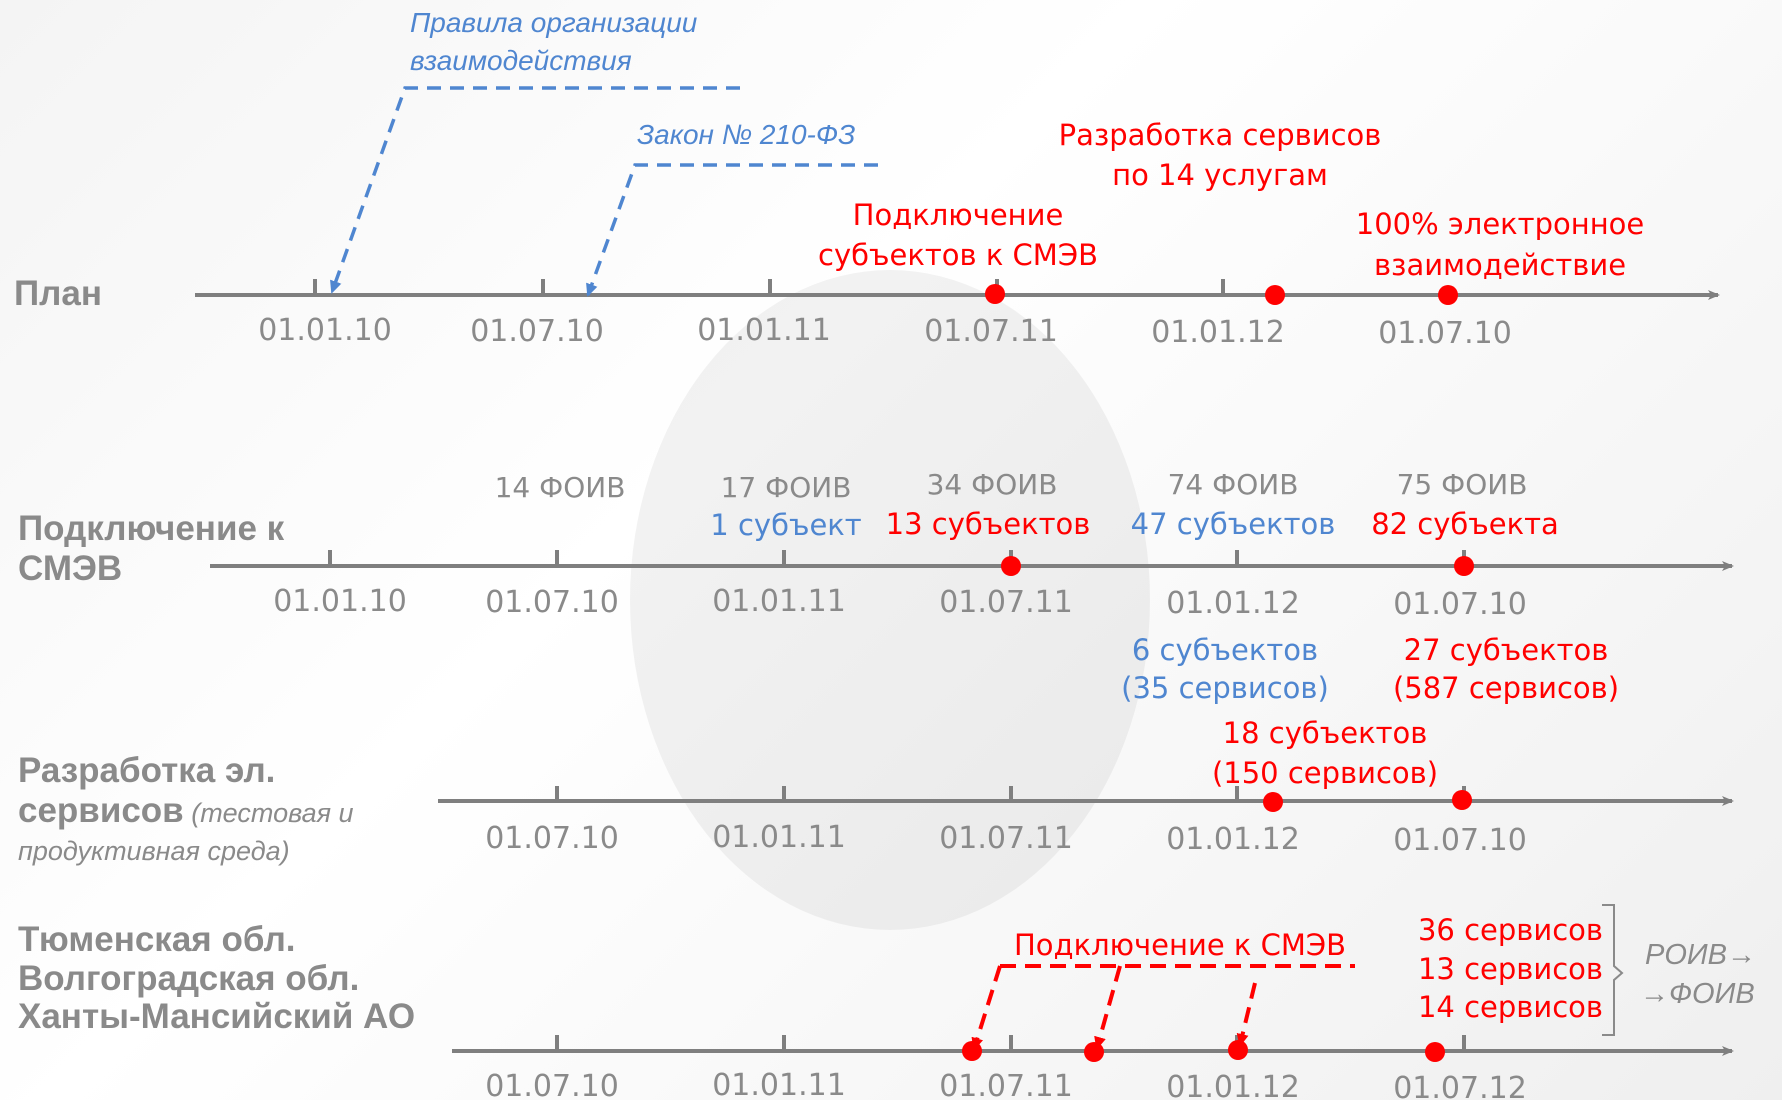  What do you see at coordinates (786, 525) in the screenshot?
I see `subjects-count: 1 субъект` at bounding box center [786, 525].